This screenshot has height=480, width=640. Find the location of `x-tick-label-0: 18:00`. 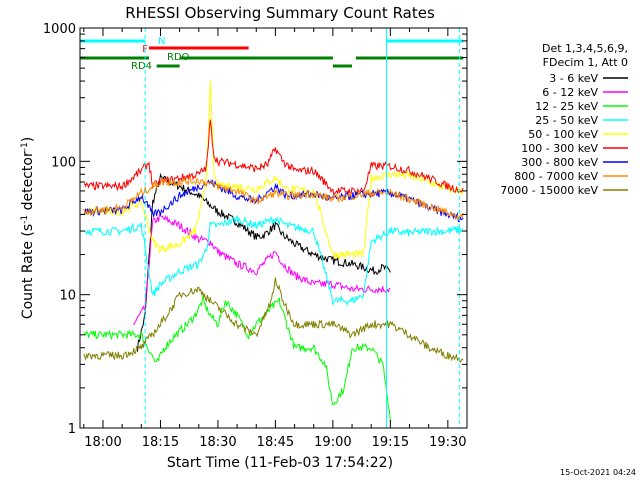

x-tick-label-0: 18:00 is located at coordinates (102, 442).